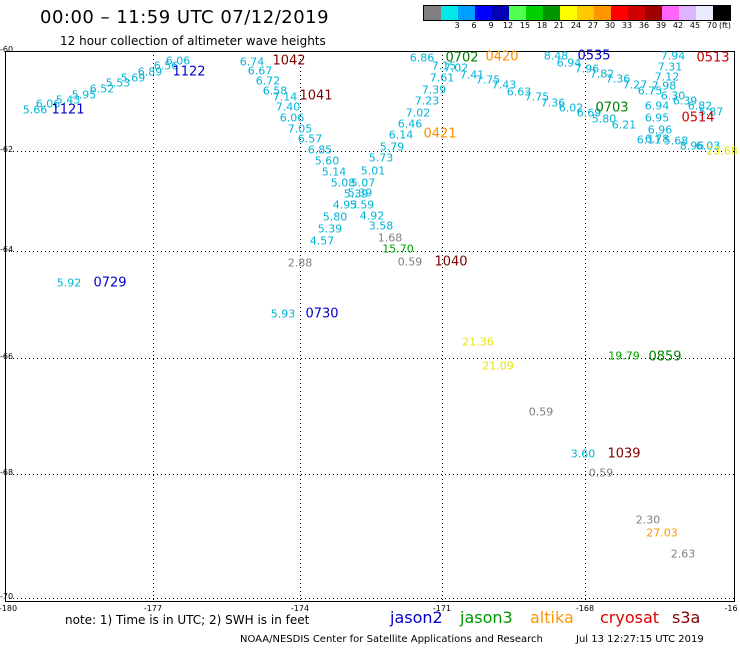 The height and width of the screenshot is (650, 740). Describe the element at coordinates (553, 103) in the screenshot. I see `wave-height-label: 7.36` at that location.